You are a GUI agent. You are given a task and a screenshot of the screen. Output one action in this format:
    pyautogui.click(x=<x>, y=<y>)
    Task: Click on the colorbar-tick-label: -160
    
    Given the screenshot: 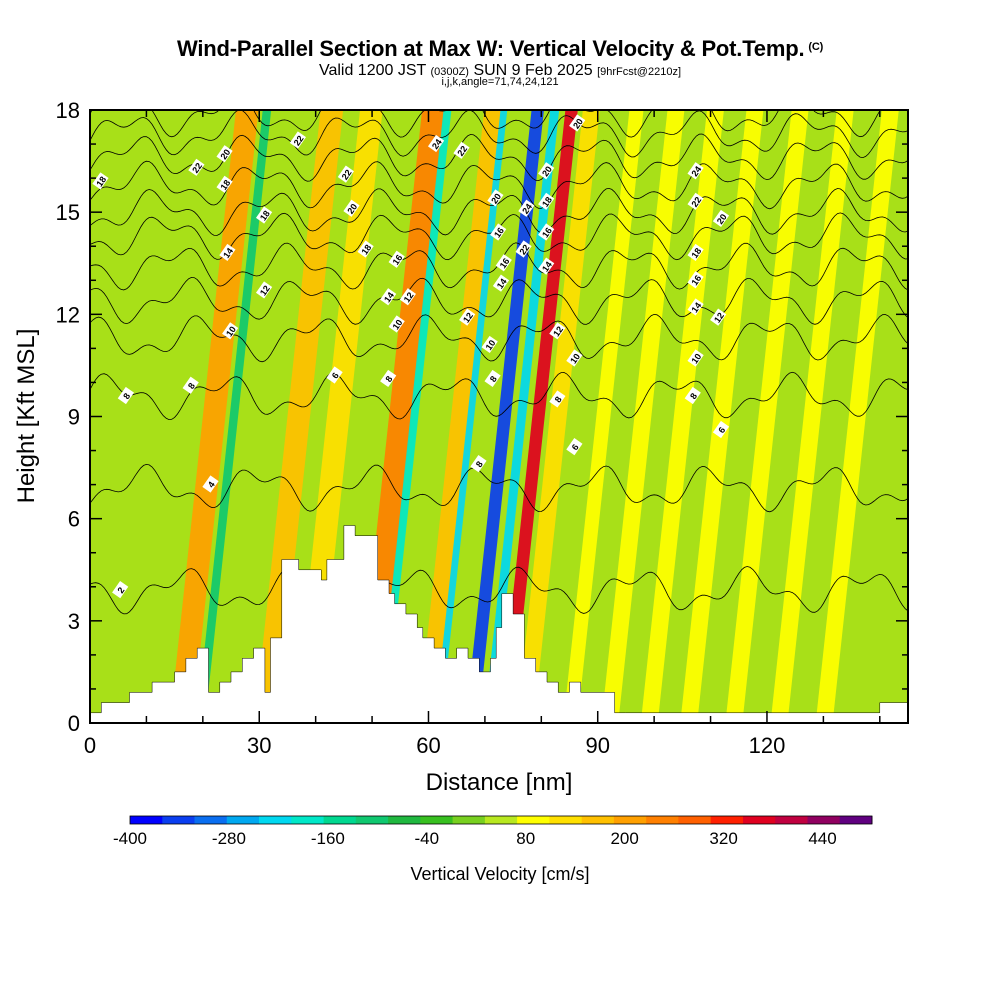 What is the action you would take?
    pyautogui.click(x=328, y=838)
    